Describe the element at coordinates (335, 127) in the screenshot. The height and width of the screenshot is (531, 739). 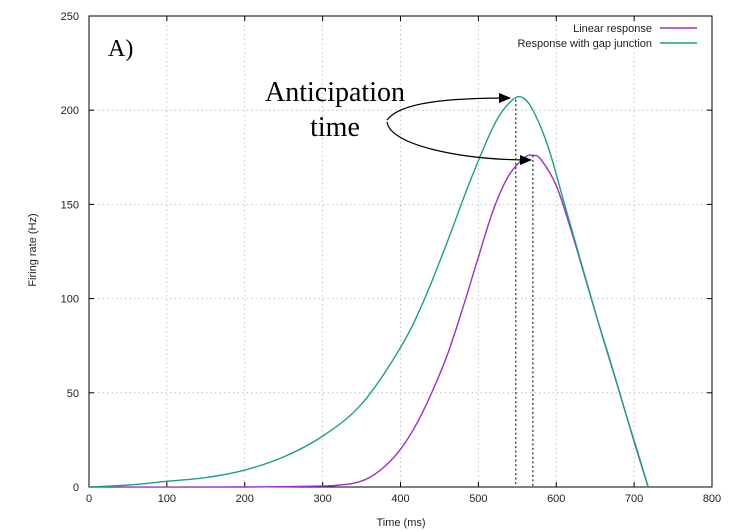
I see `annotation-line-2: time` at that location.